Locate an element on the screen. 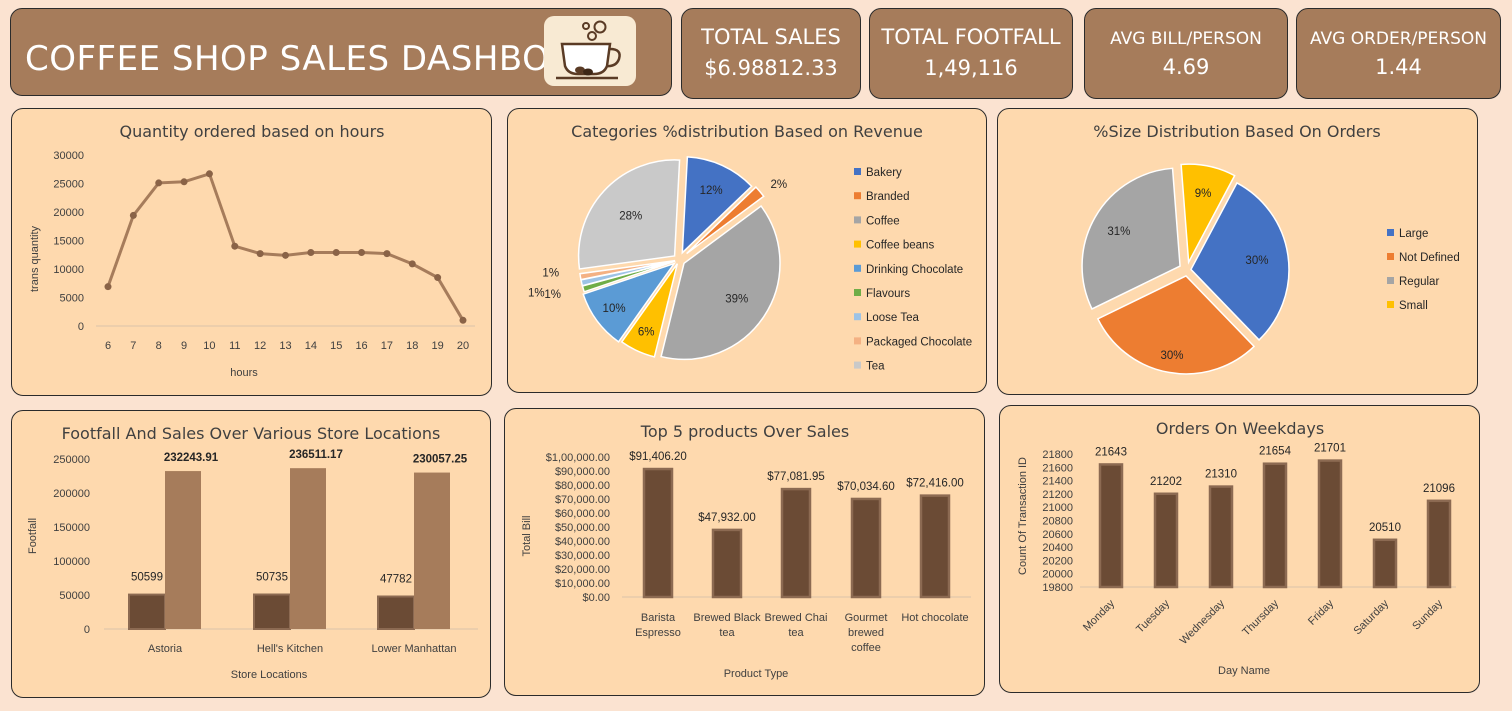  x-tick-label: Barista is located at coordinates (658, 618).